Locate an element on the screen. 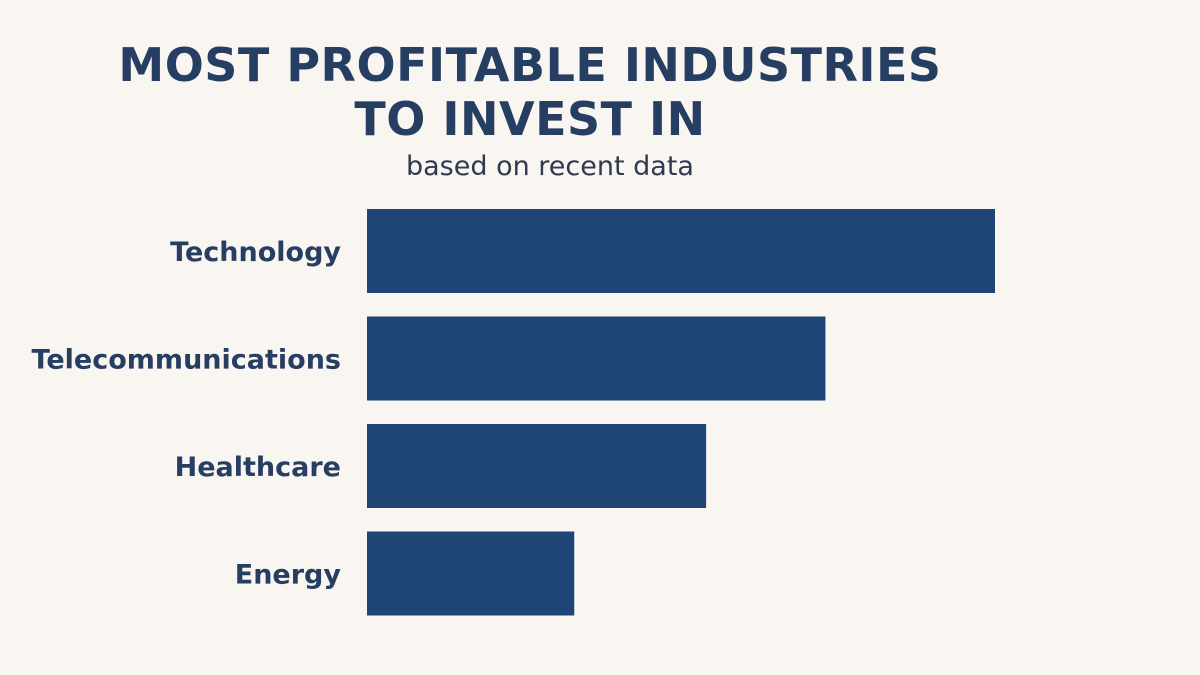  bar-energy is located at coordinates (471, 573).